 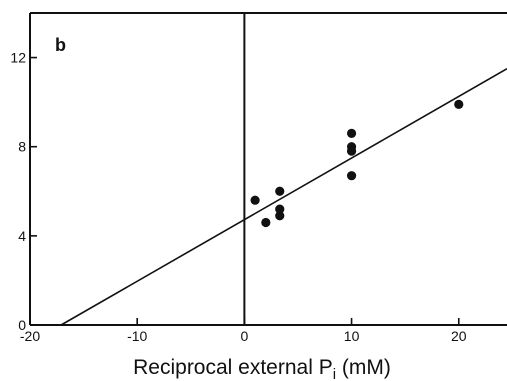 I want to click on x-tick-label: -20, so click(x=30, y=336).